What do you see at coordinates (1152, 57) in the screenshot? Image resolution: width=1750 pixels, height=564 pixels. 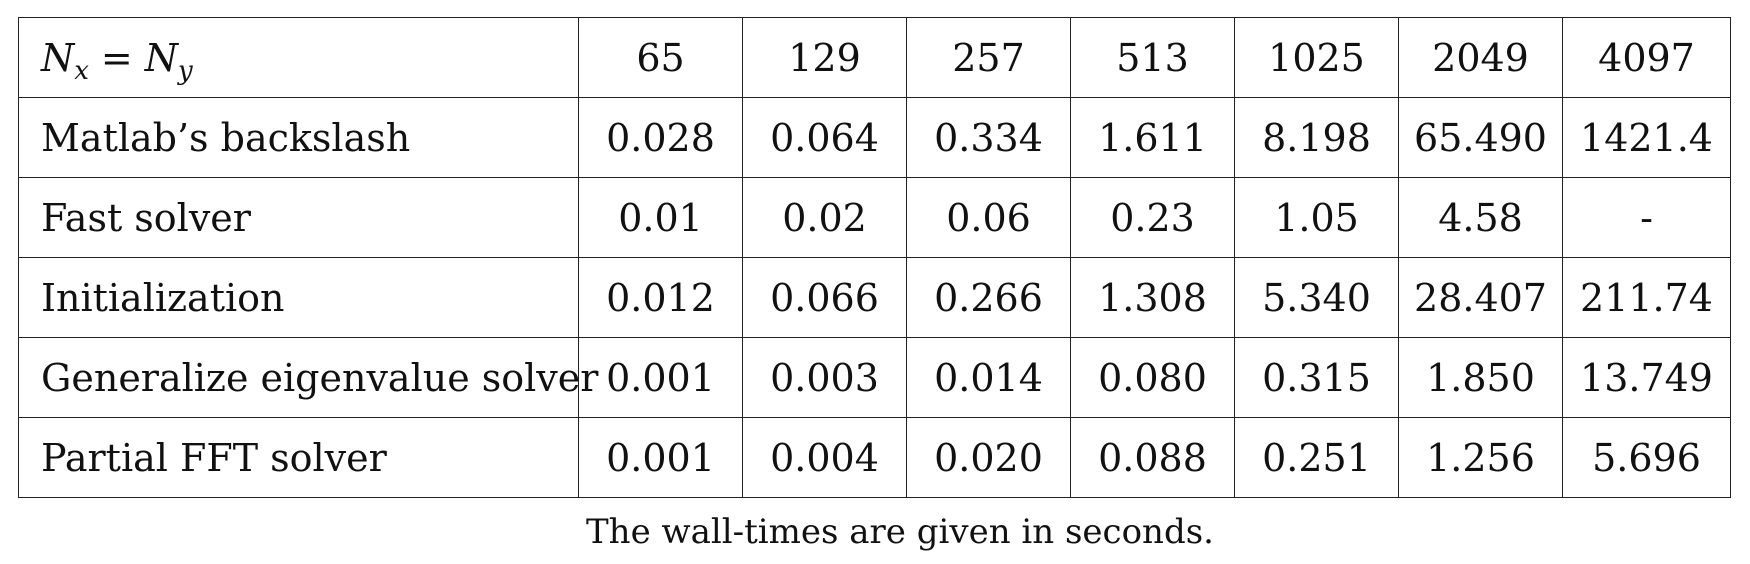 I see `column-header: 513` at bounding box center [1152, 57].